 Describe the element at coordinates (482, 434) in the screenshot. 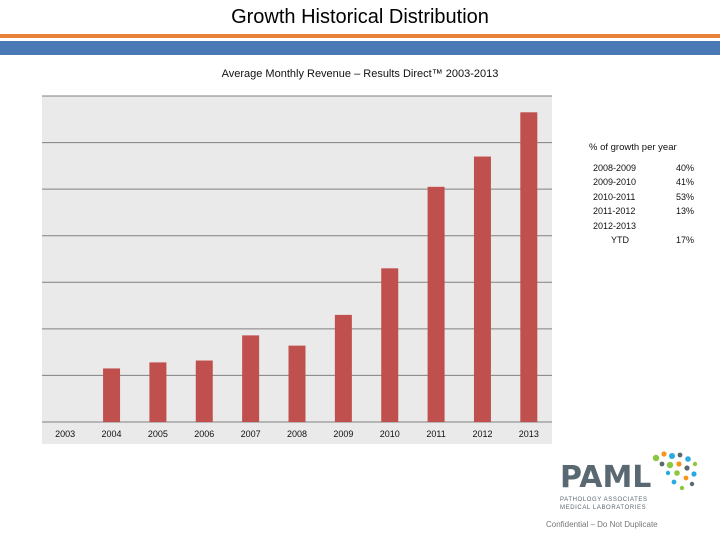

I see `x-tick-label: 2012` at that location.